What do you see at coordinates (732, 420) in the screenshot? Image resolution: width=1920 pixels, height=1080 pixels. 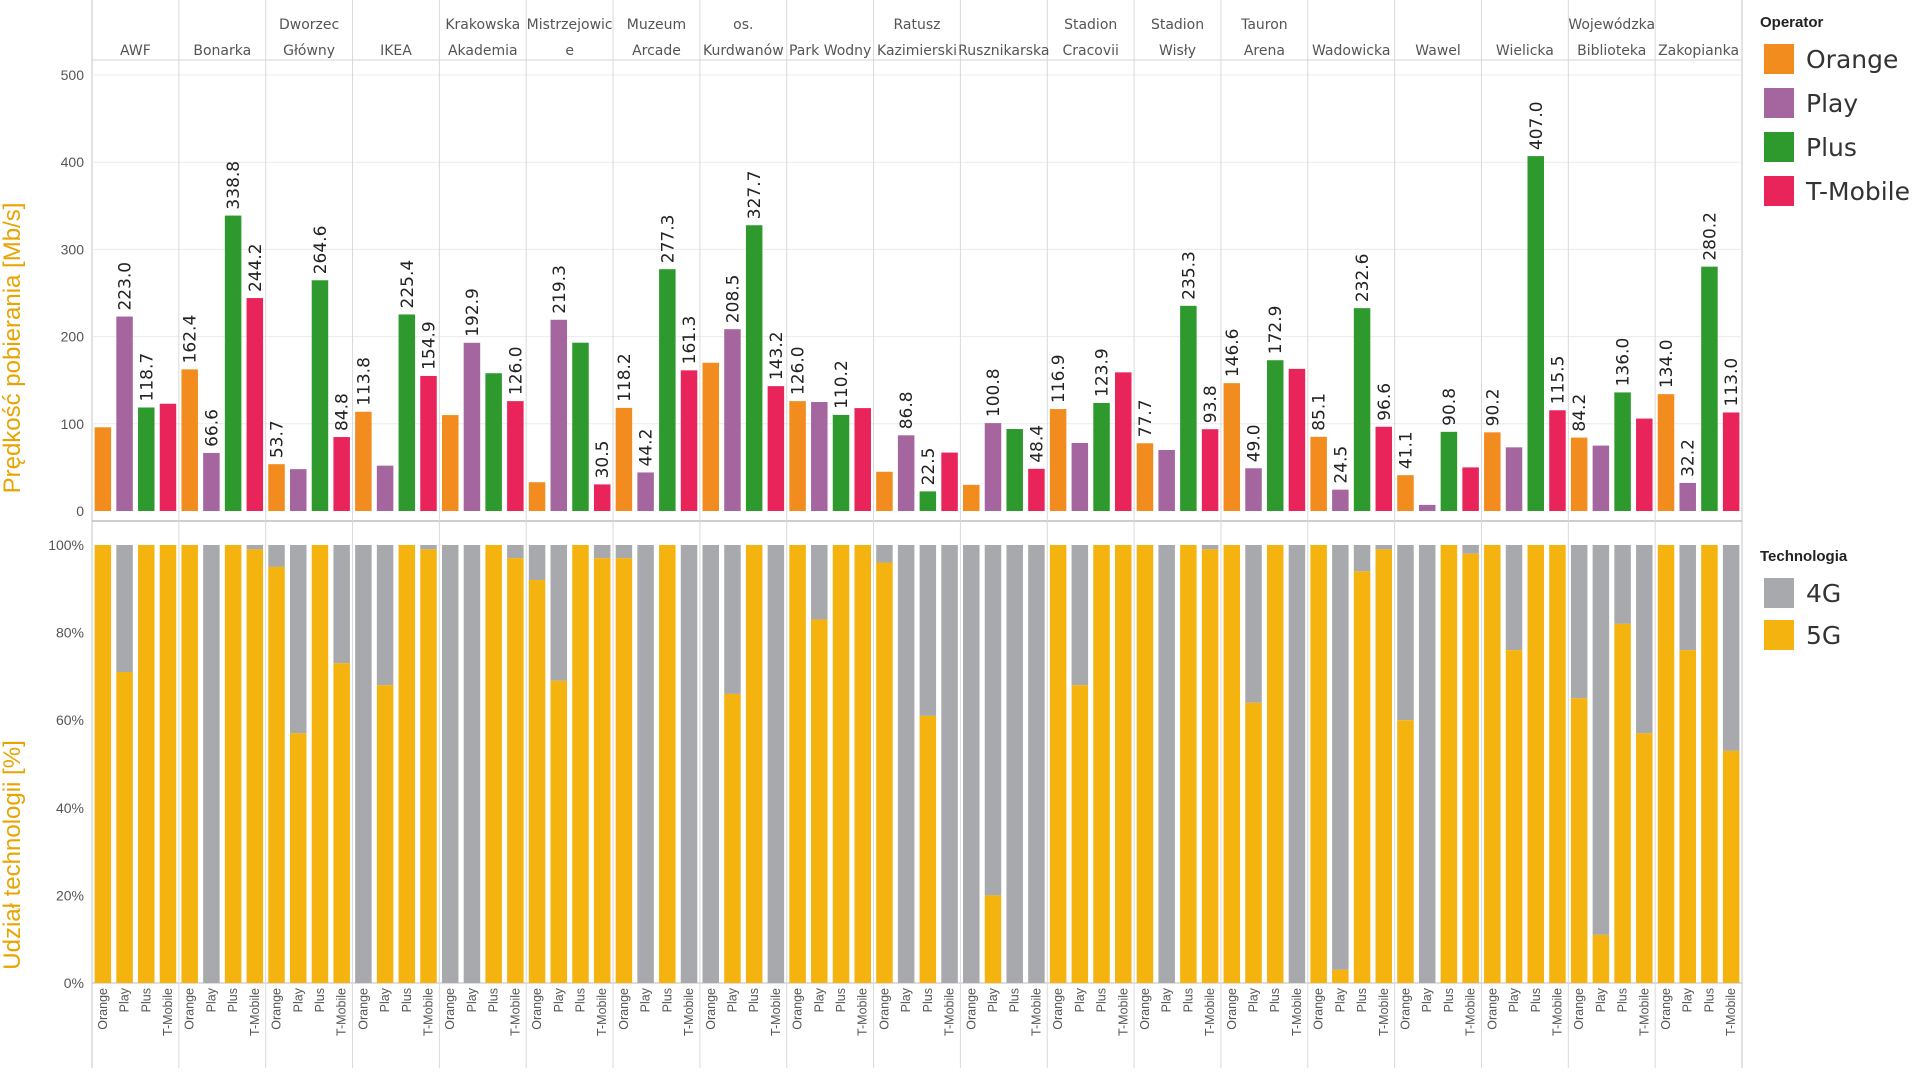 I see `speed-bar-play-os-kurdwanow` at bounding box center [732, 420].